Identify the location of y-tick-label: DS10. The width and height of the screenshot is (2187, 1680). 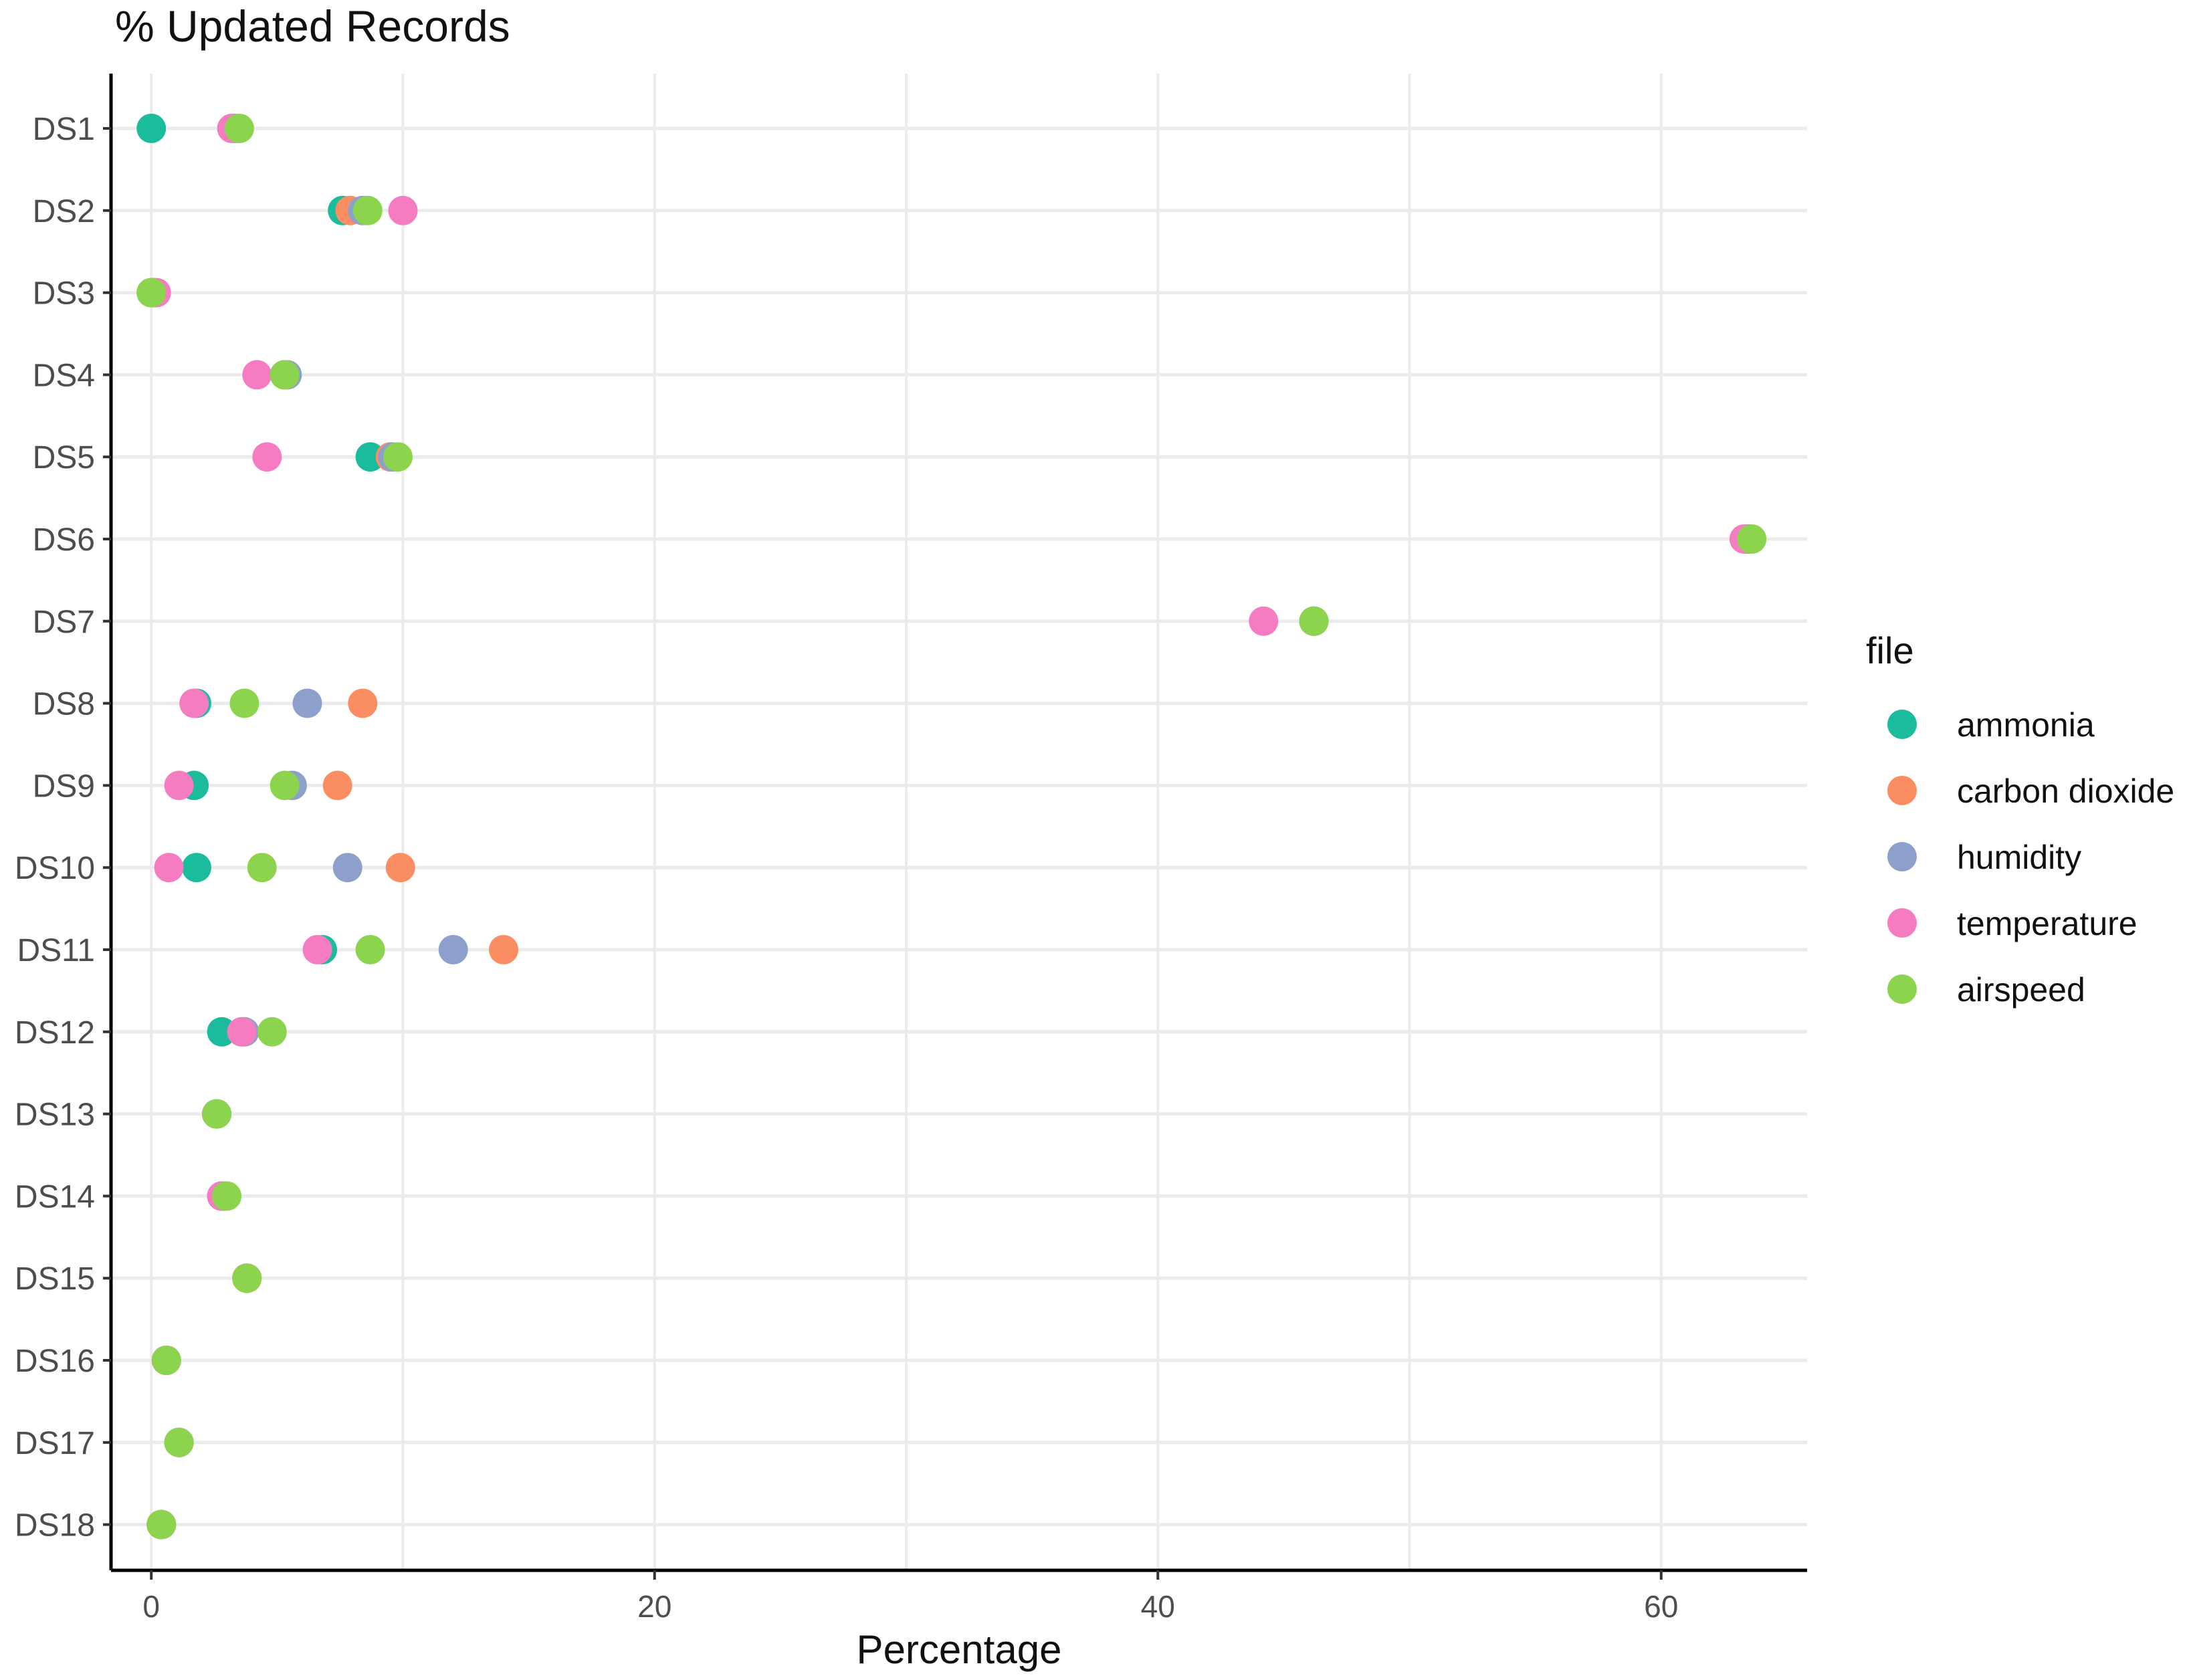
(55, 868).